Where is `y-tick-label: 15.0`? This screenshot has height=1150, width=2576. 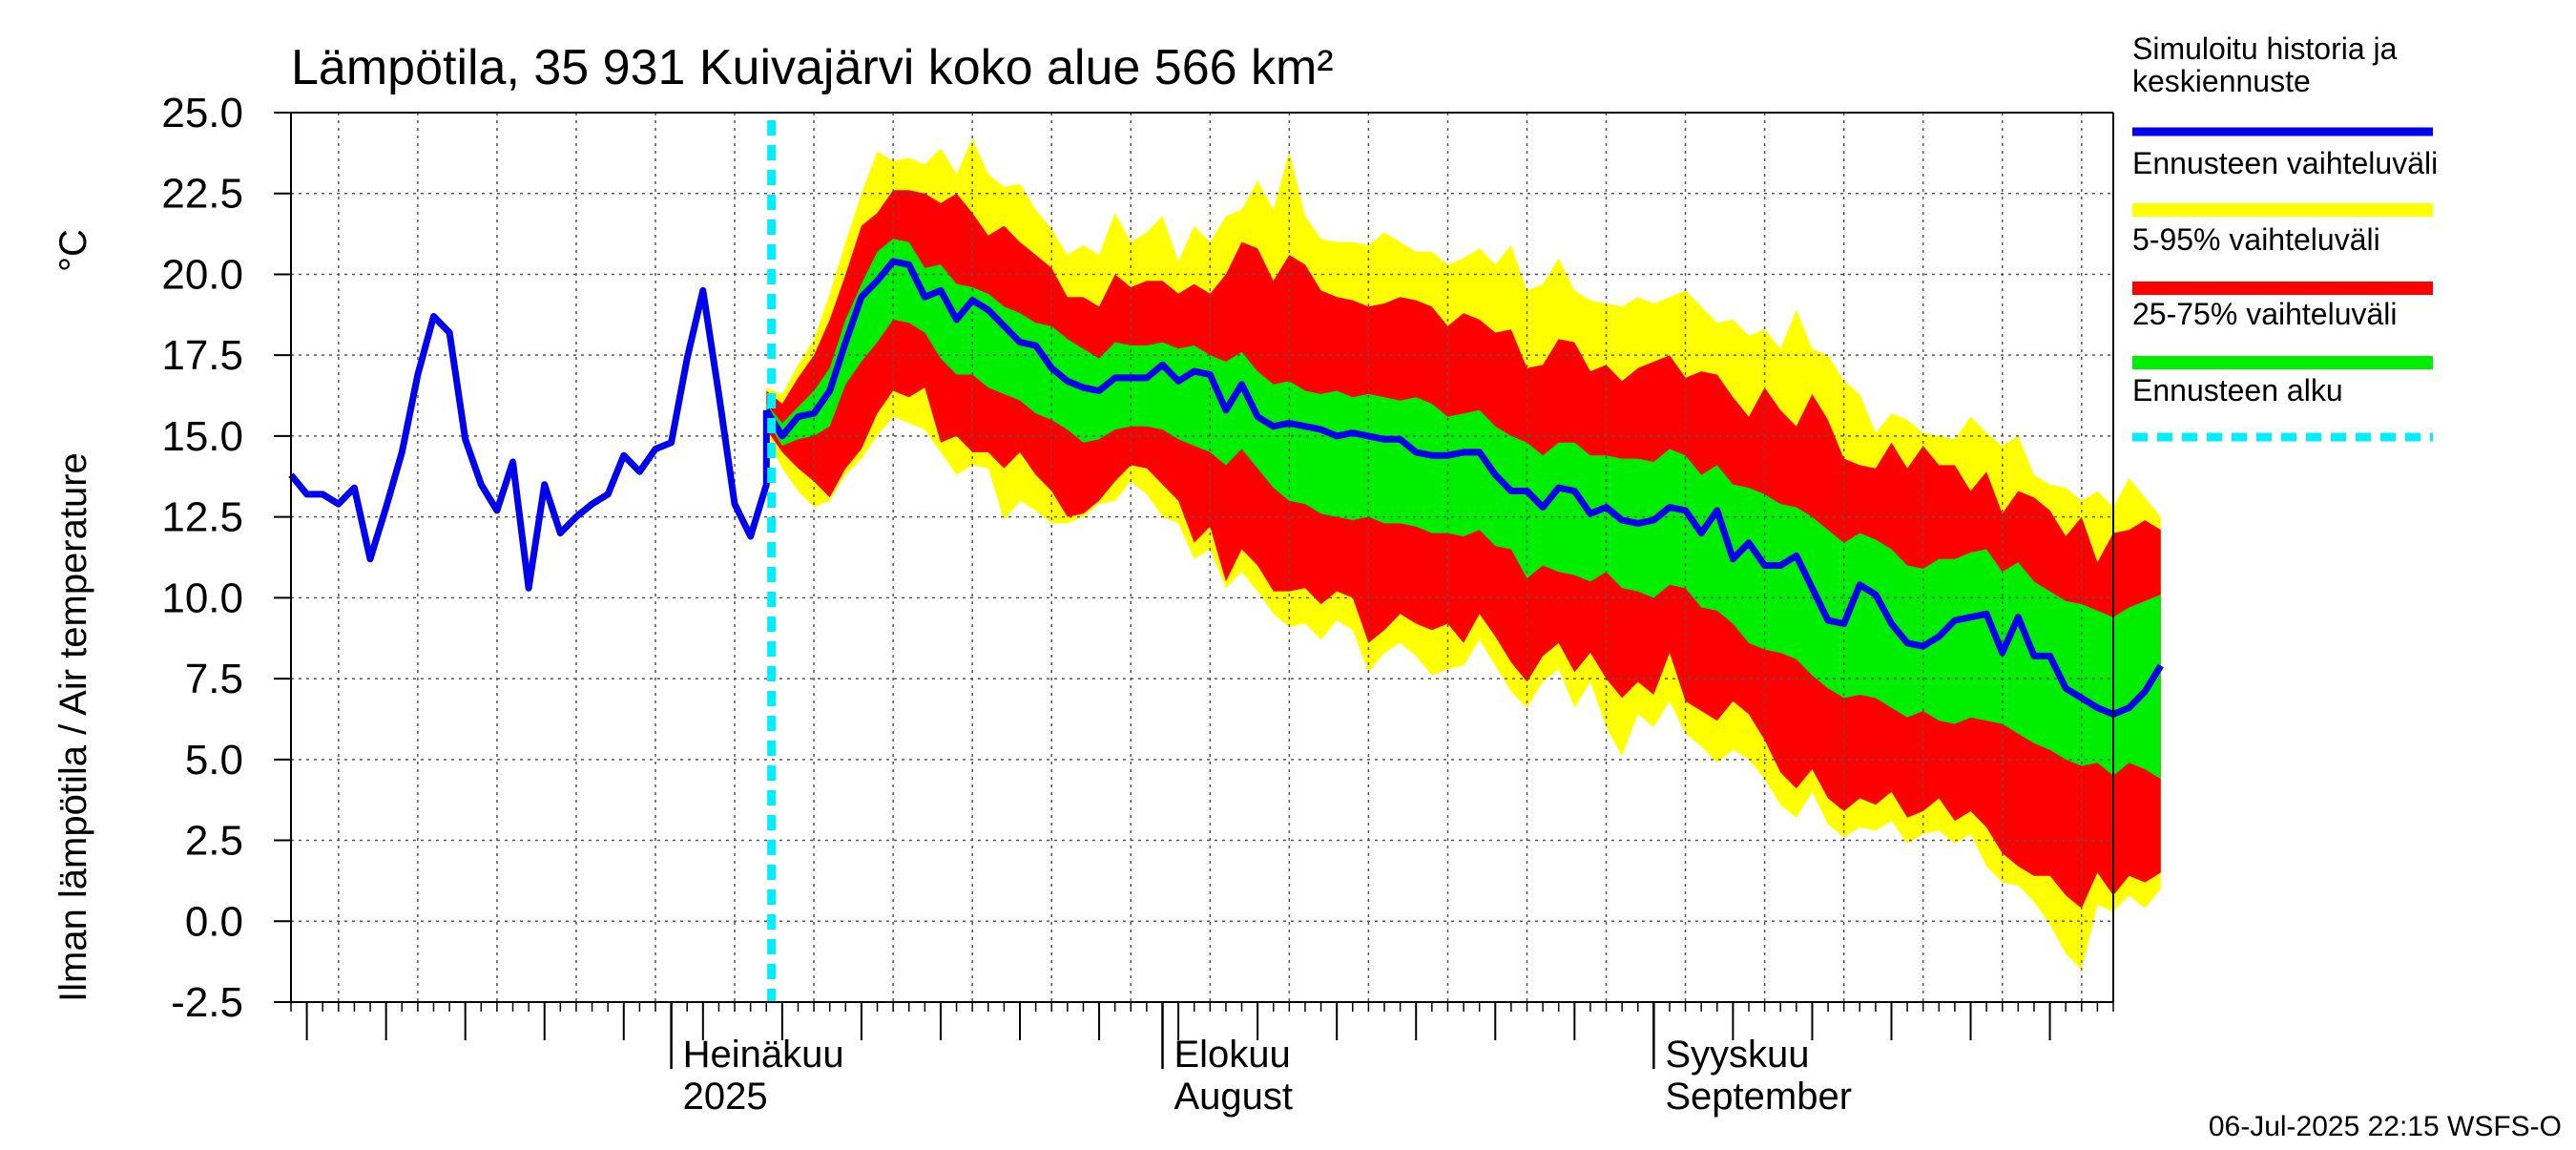
y-tick-label: 15.0 is located at coordinates (202, 436).